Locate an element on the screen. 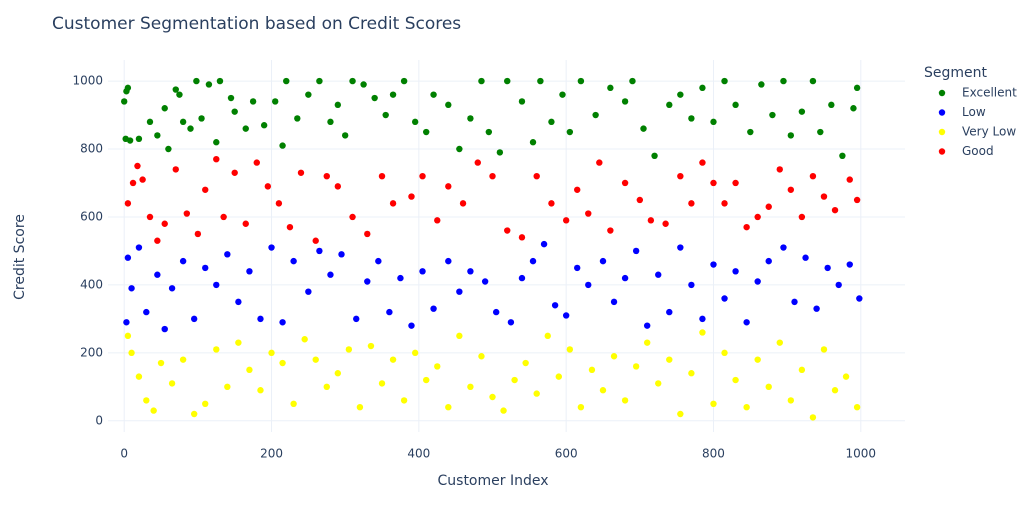 The width and height of the screenshot is (1035, 529). legend-label: Very Low is located at coordinates (989, 132).